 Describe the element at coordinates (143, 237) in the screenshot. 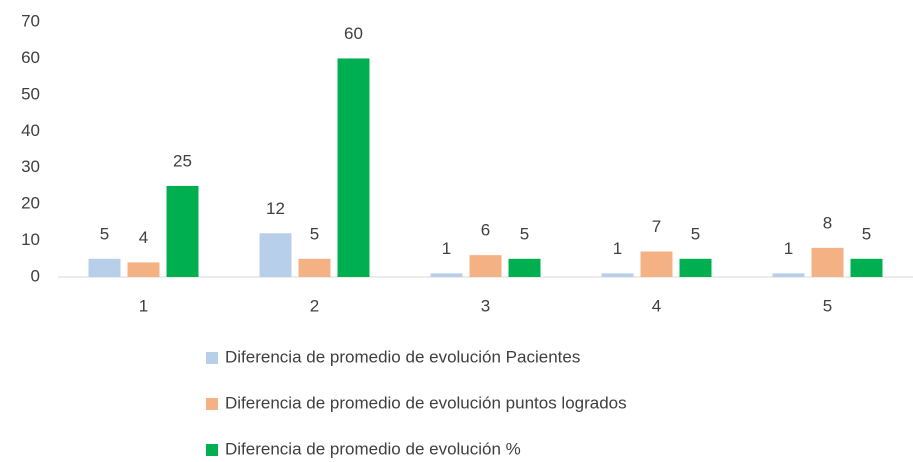

I see `data-label: 4` at that location.